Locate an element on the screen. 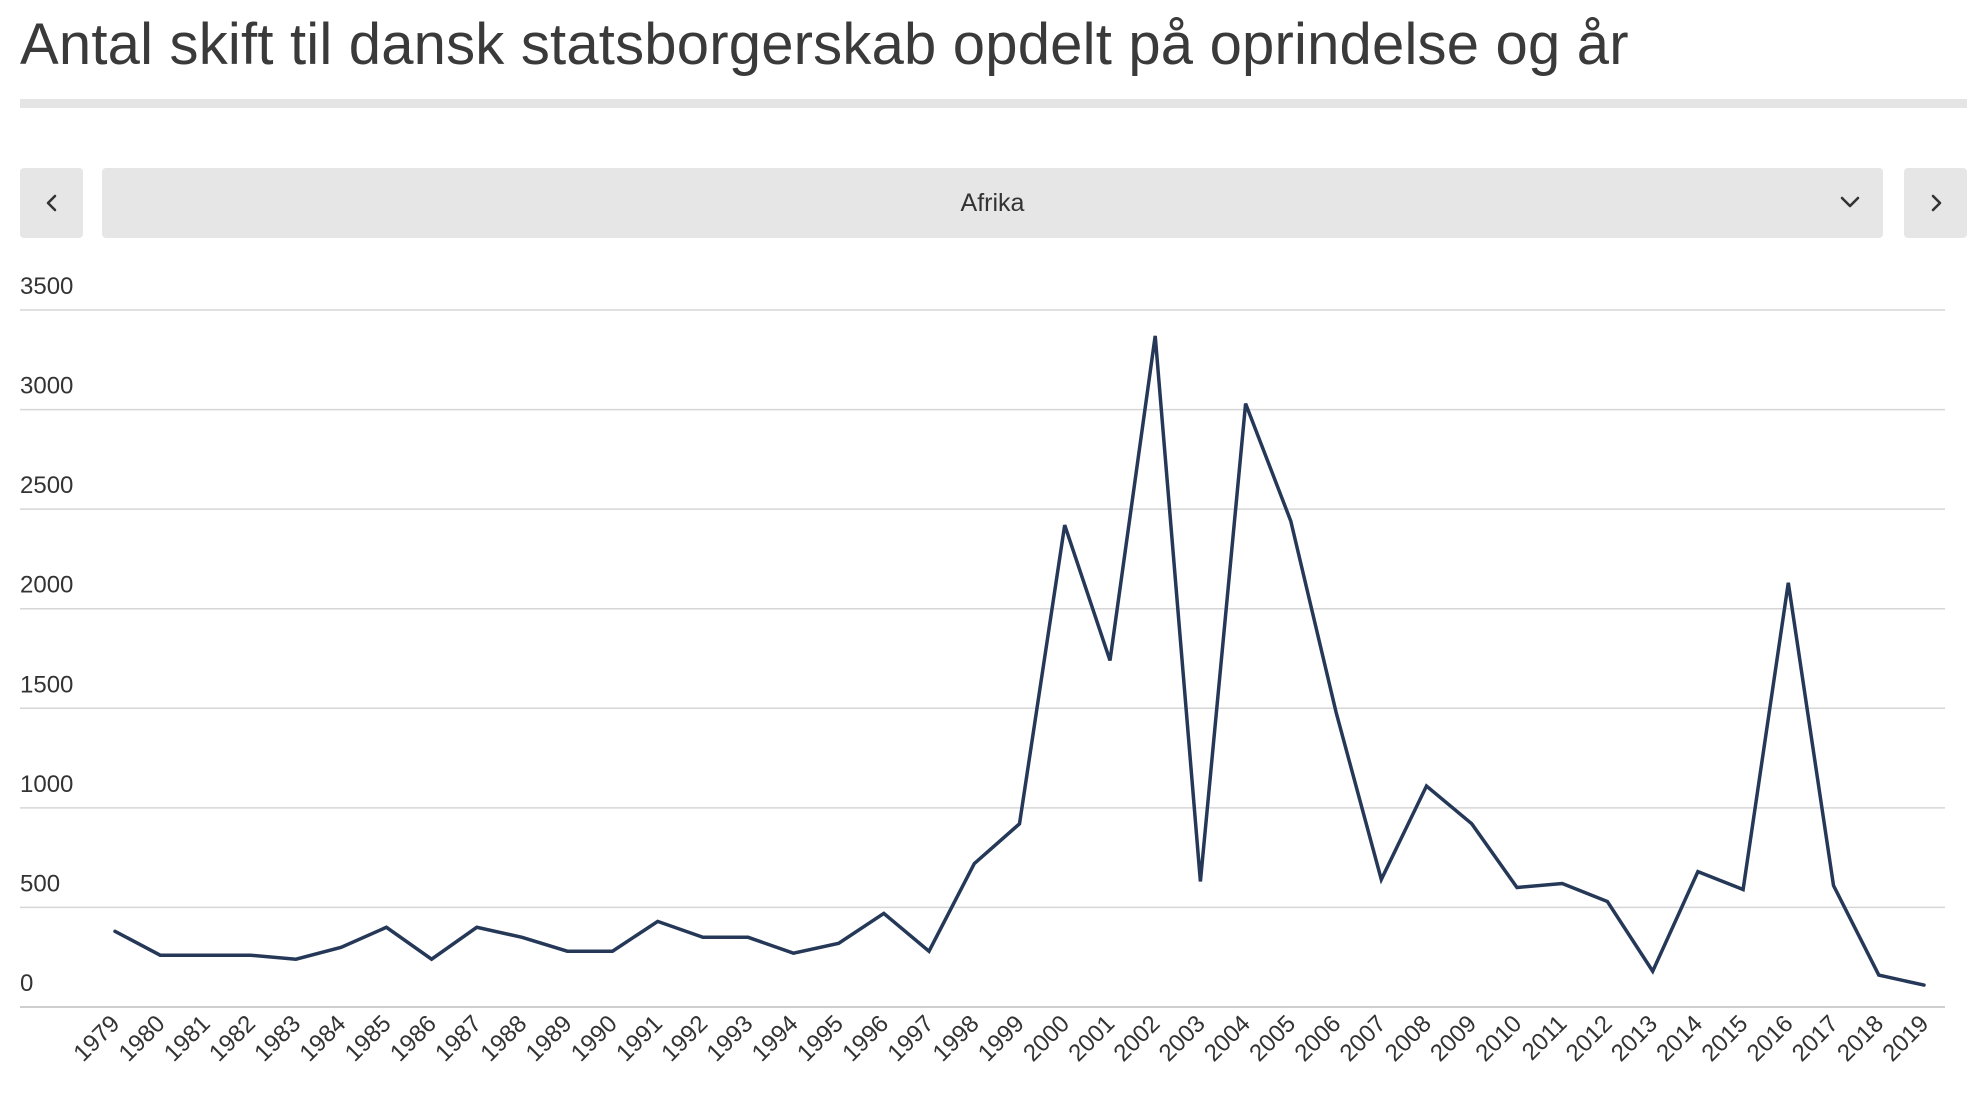 The height and width of the screenshot is (1110, 1979). x-tick-label: 1996 is located at coordinates (865, 1038).